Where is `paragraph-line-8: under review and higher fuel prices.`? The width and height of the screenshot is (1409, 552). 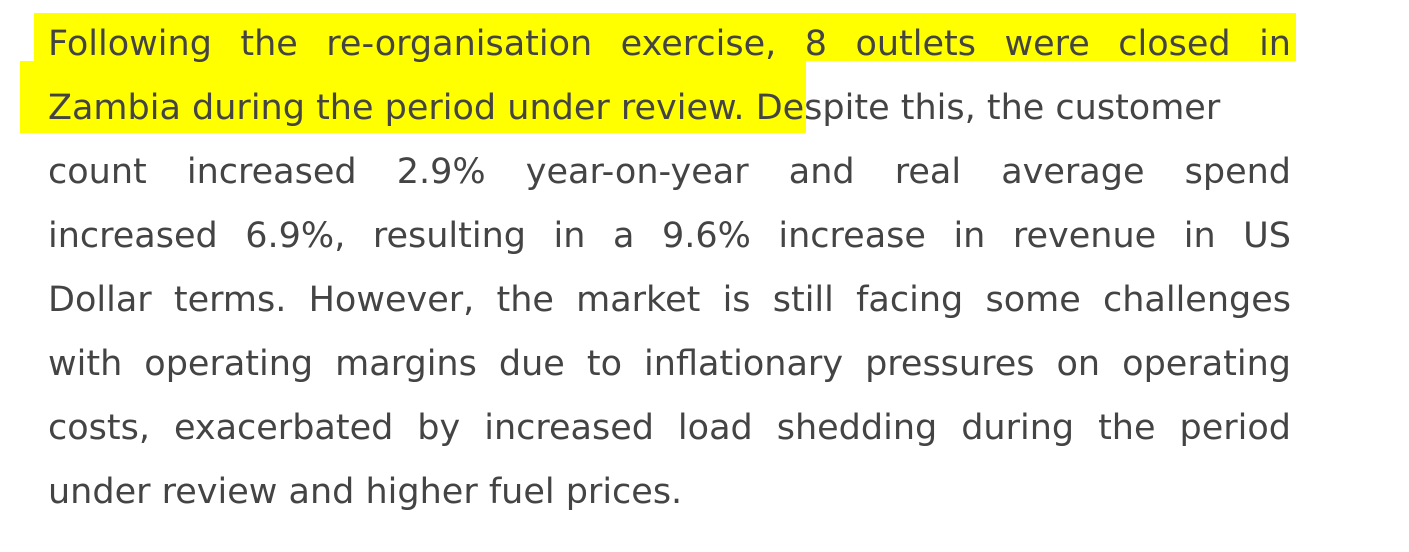
paragraph-line-8: under review and higher fuel prices. is located at coordinates (365, 492).